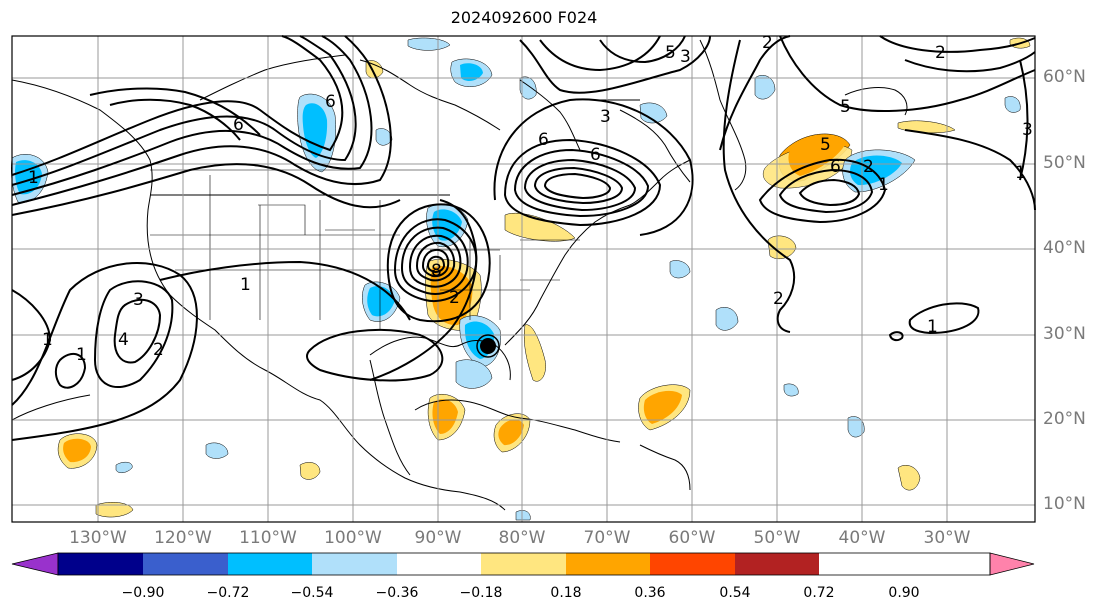  I want to click on colorbar-tick: −0.90, so click(143, 593).